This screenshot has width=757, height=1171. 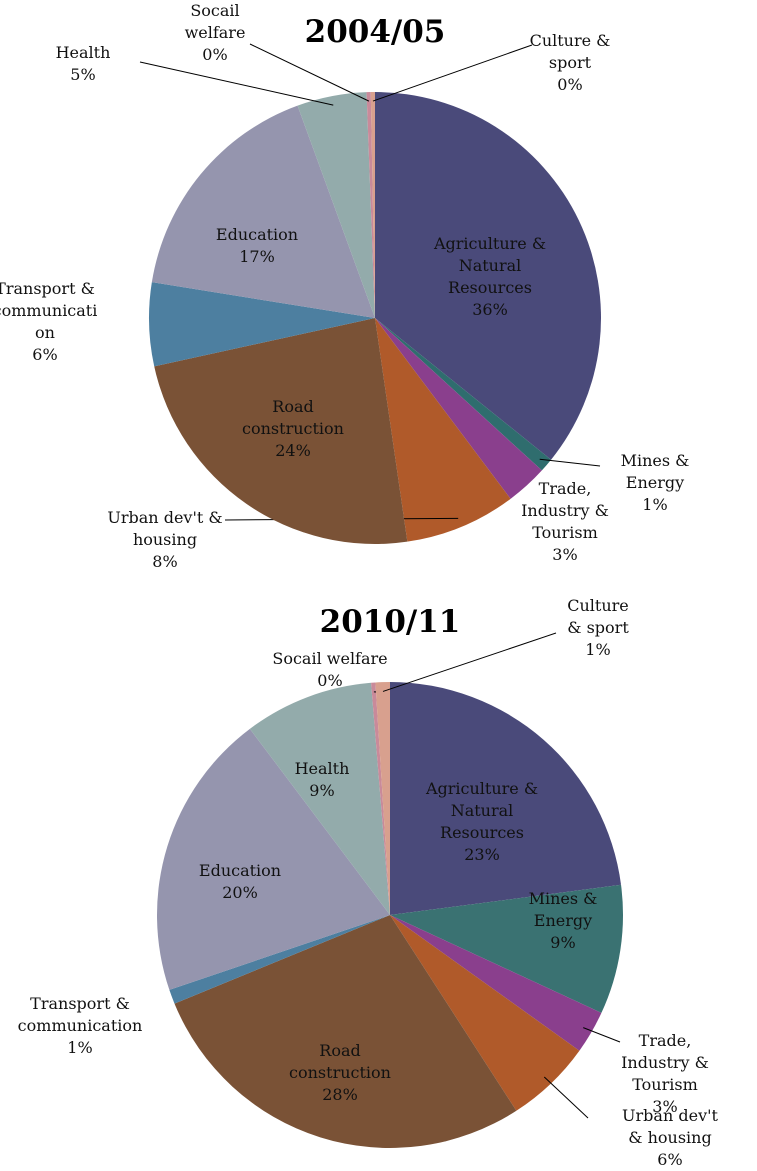 I want to click on slice-label: Urban dev't & housing 8%, so click(x=165, y=540).